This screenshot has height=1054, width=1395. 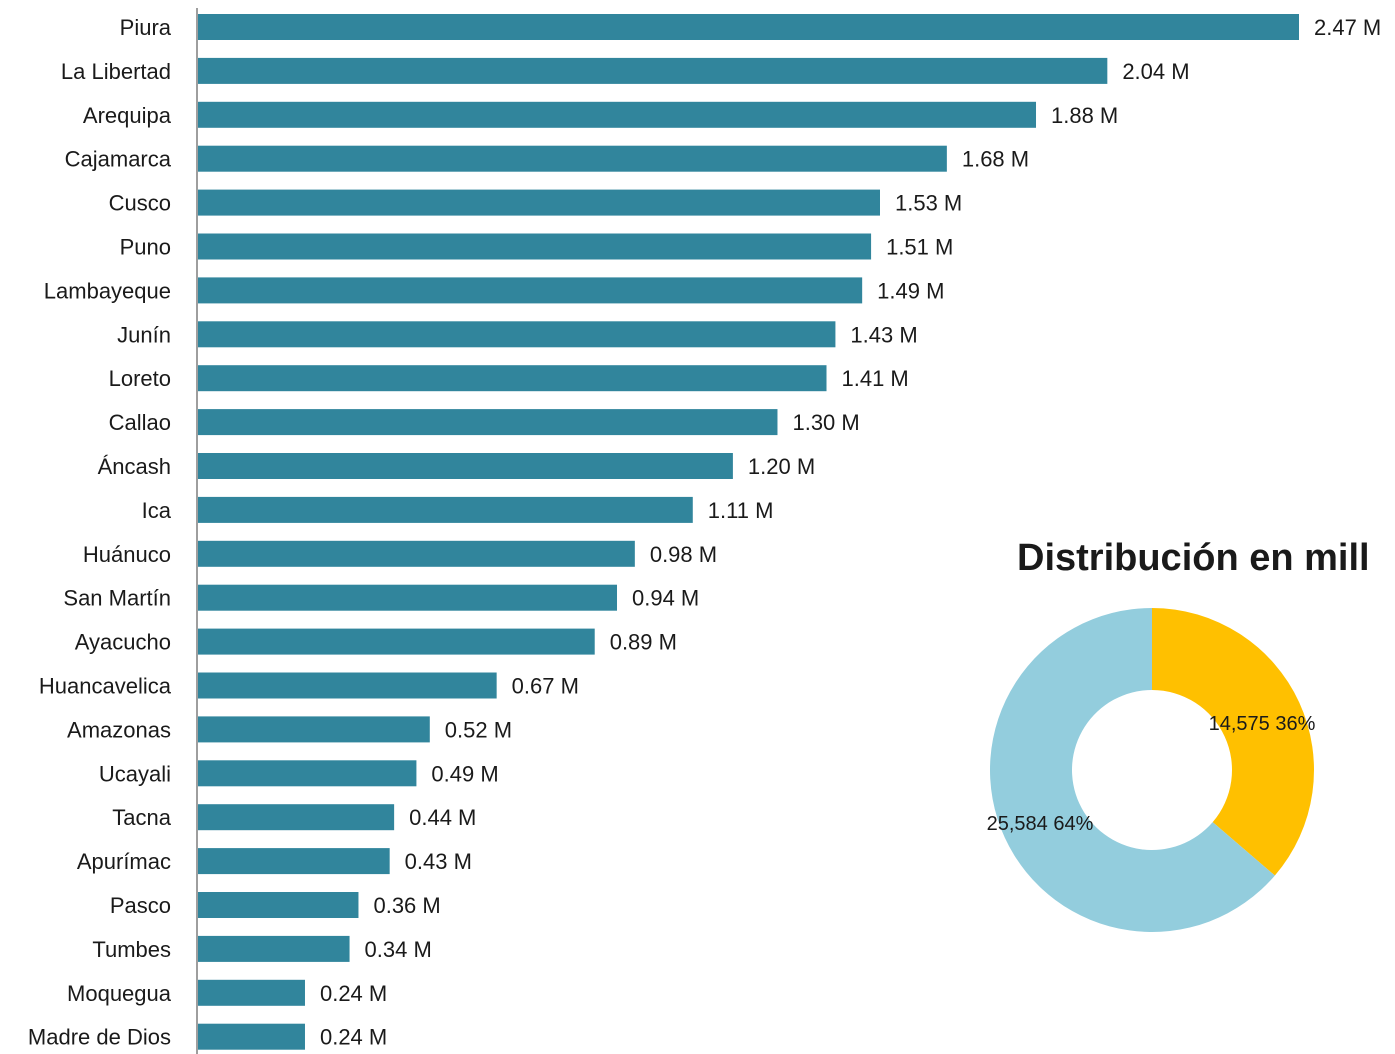 What do you see at coordinates (545, 686) in the screenshot?
I see `value-label: 0.67 M` at bounding box center [545, 686].